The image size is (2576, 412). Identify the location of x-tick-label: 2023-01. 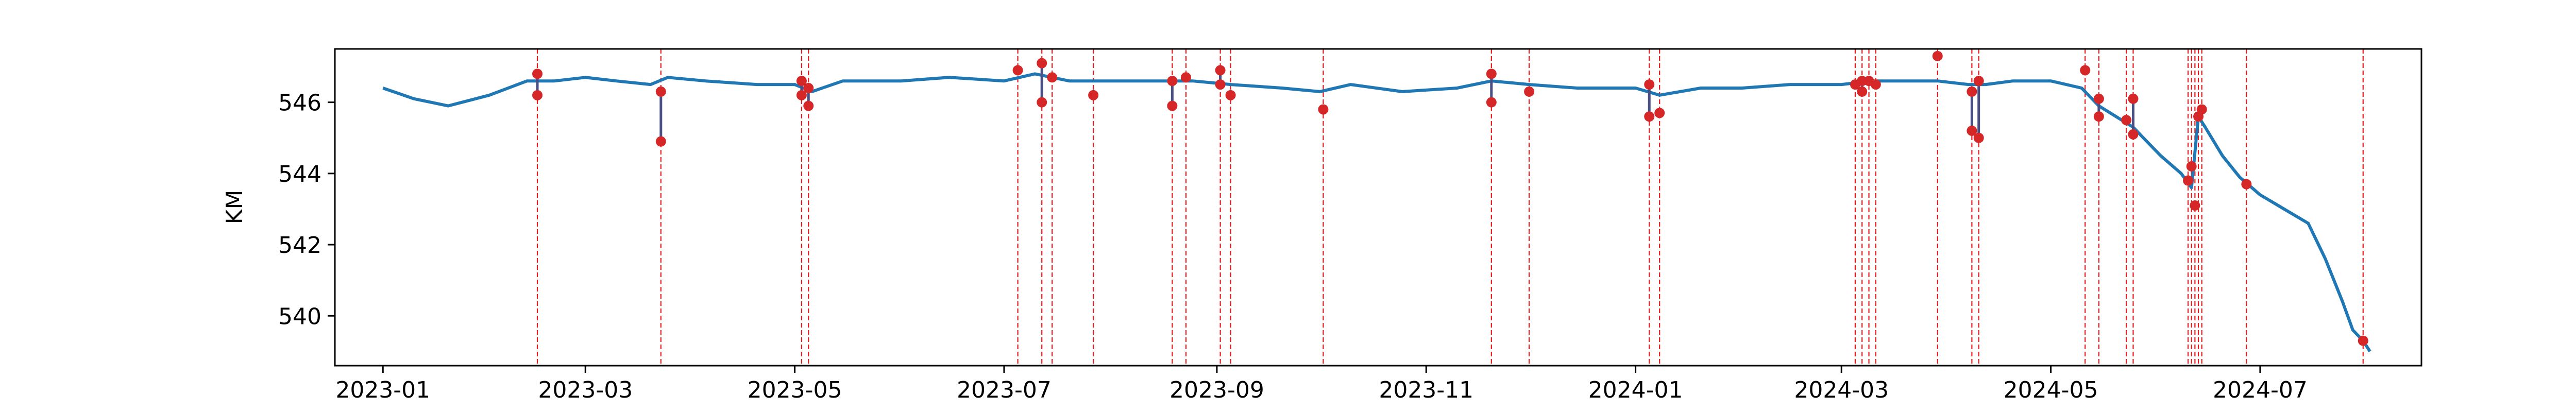
(382, 390).